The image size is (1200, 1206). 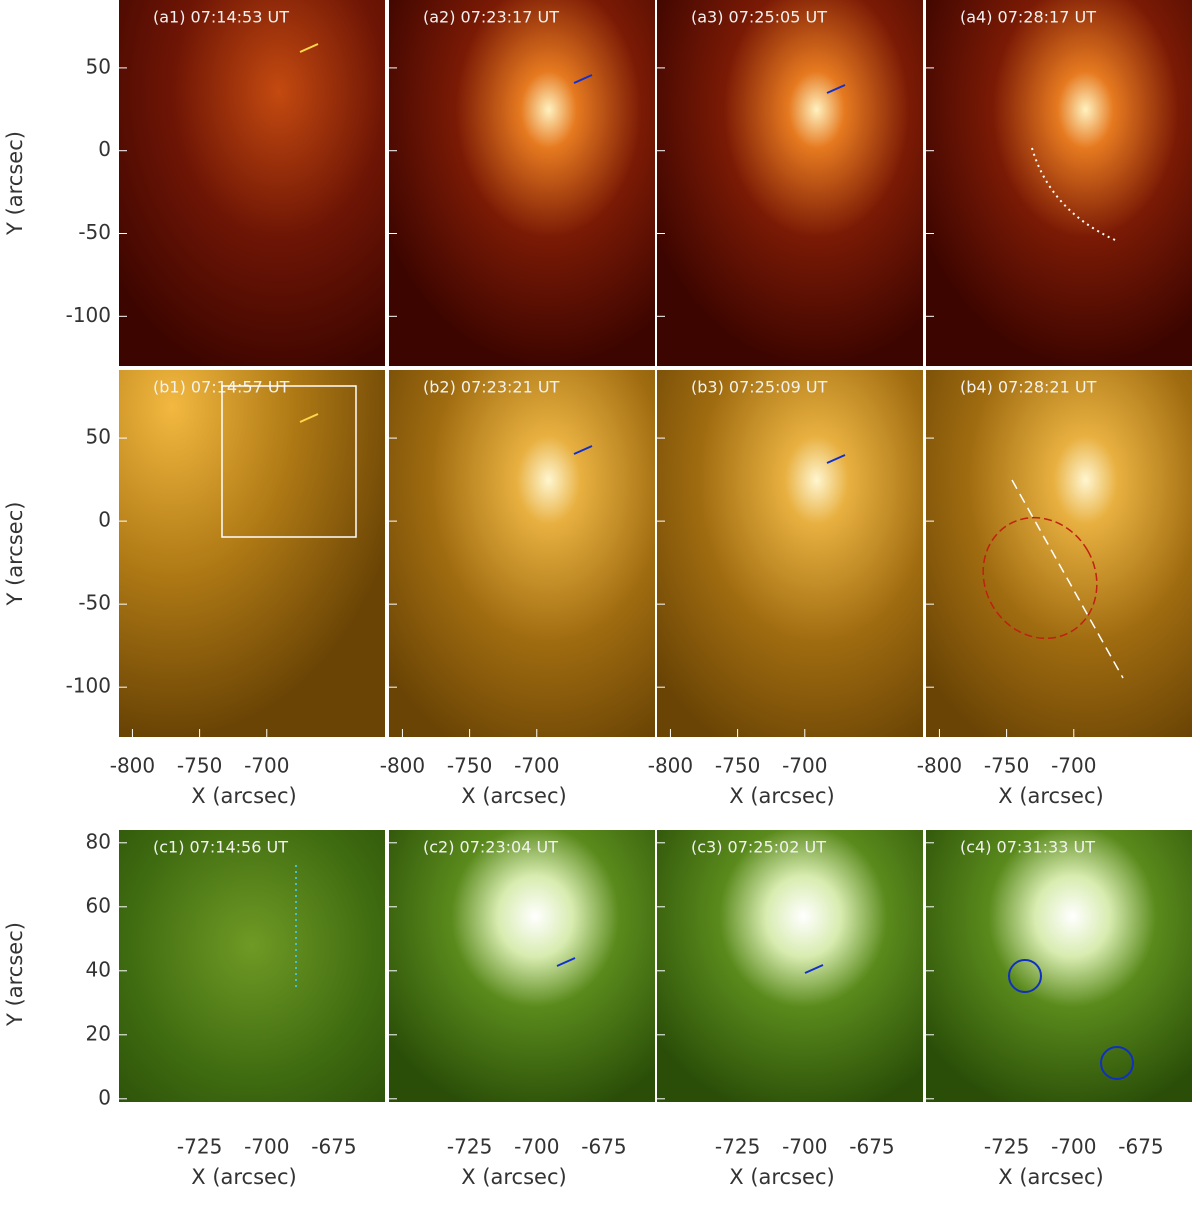 What do you see at coordinates (1028, 387) in the screenshot?
I see `panel-title: (b4) 07:28:21 UT` at bounding box center [1028, 387].